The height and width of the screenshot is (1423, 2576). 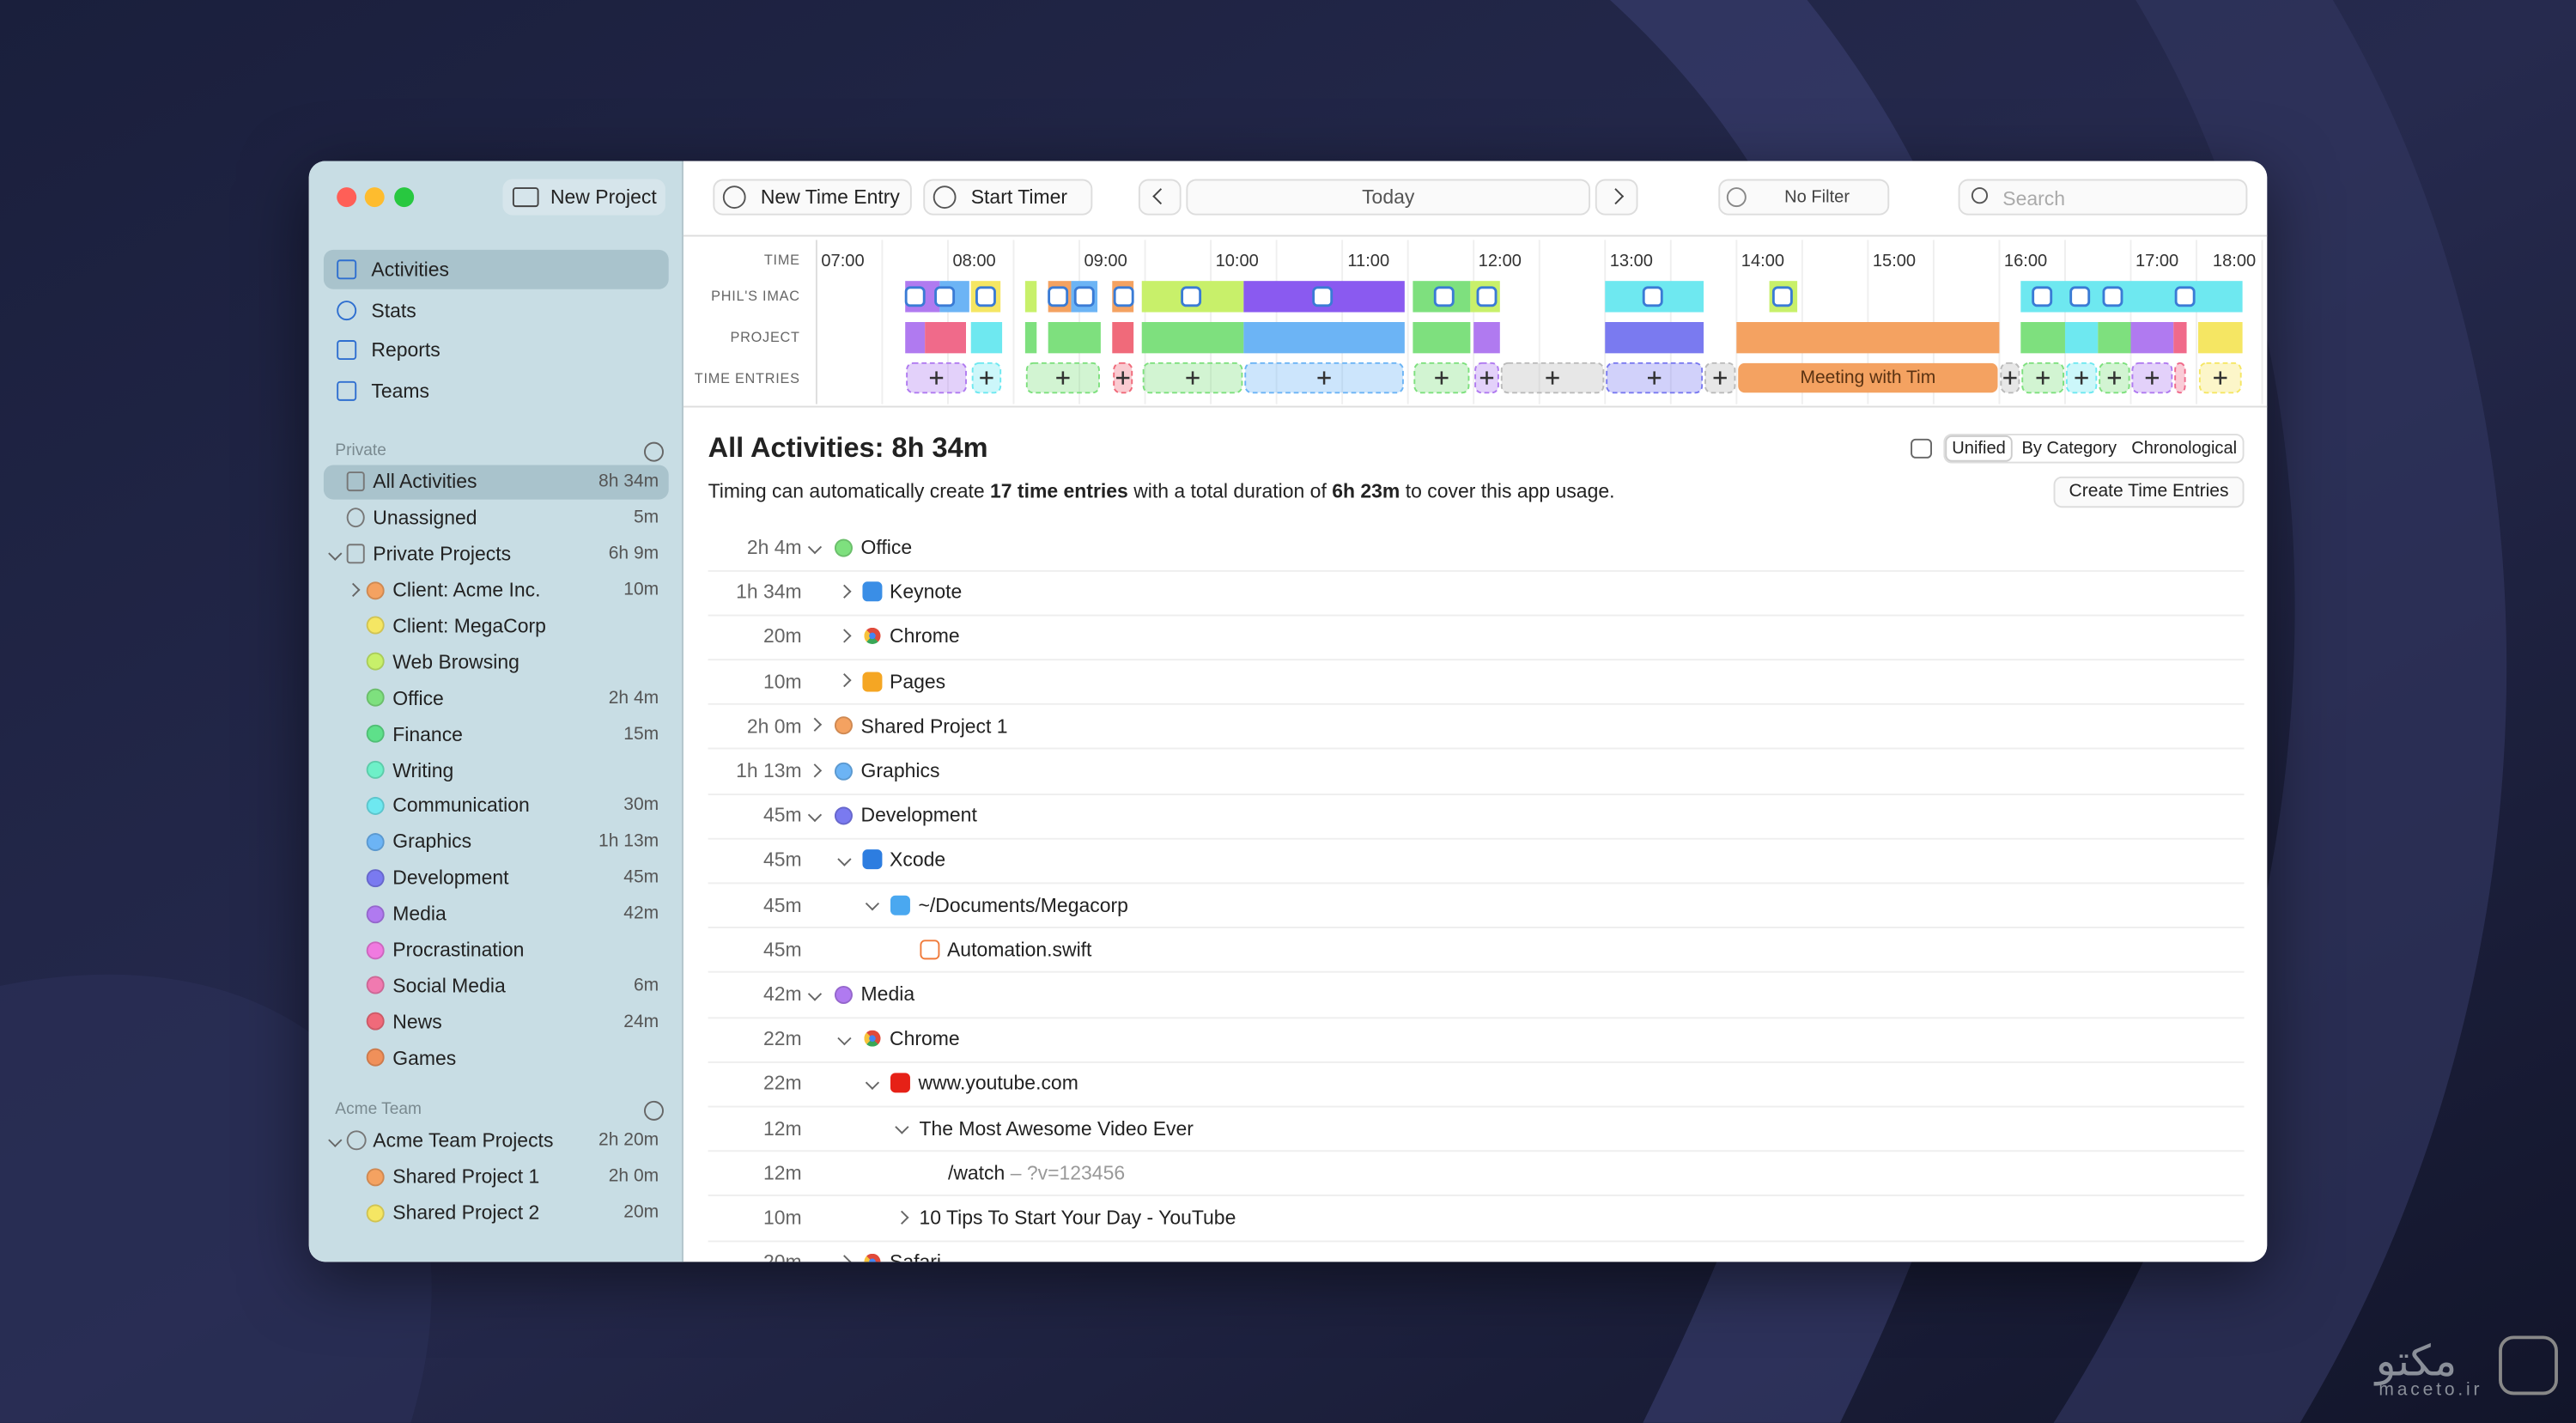 I want to click on row-label: /watch – ?v=123456, so click(x=1036, y=1173).